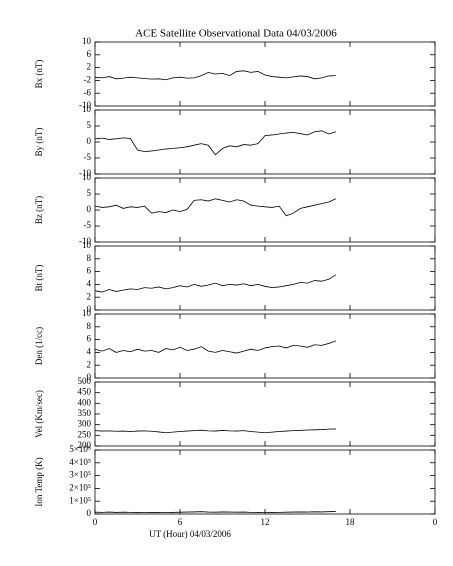  Describe the element at coordinates (80, 462) in the screenshot. I see `y-tick-label: 4×10⁵` at that location.